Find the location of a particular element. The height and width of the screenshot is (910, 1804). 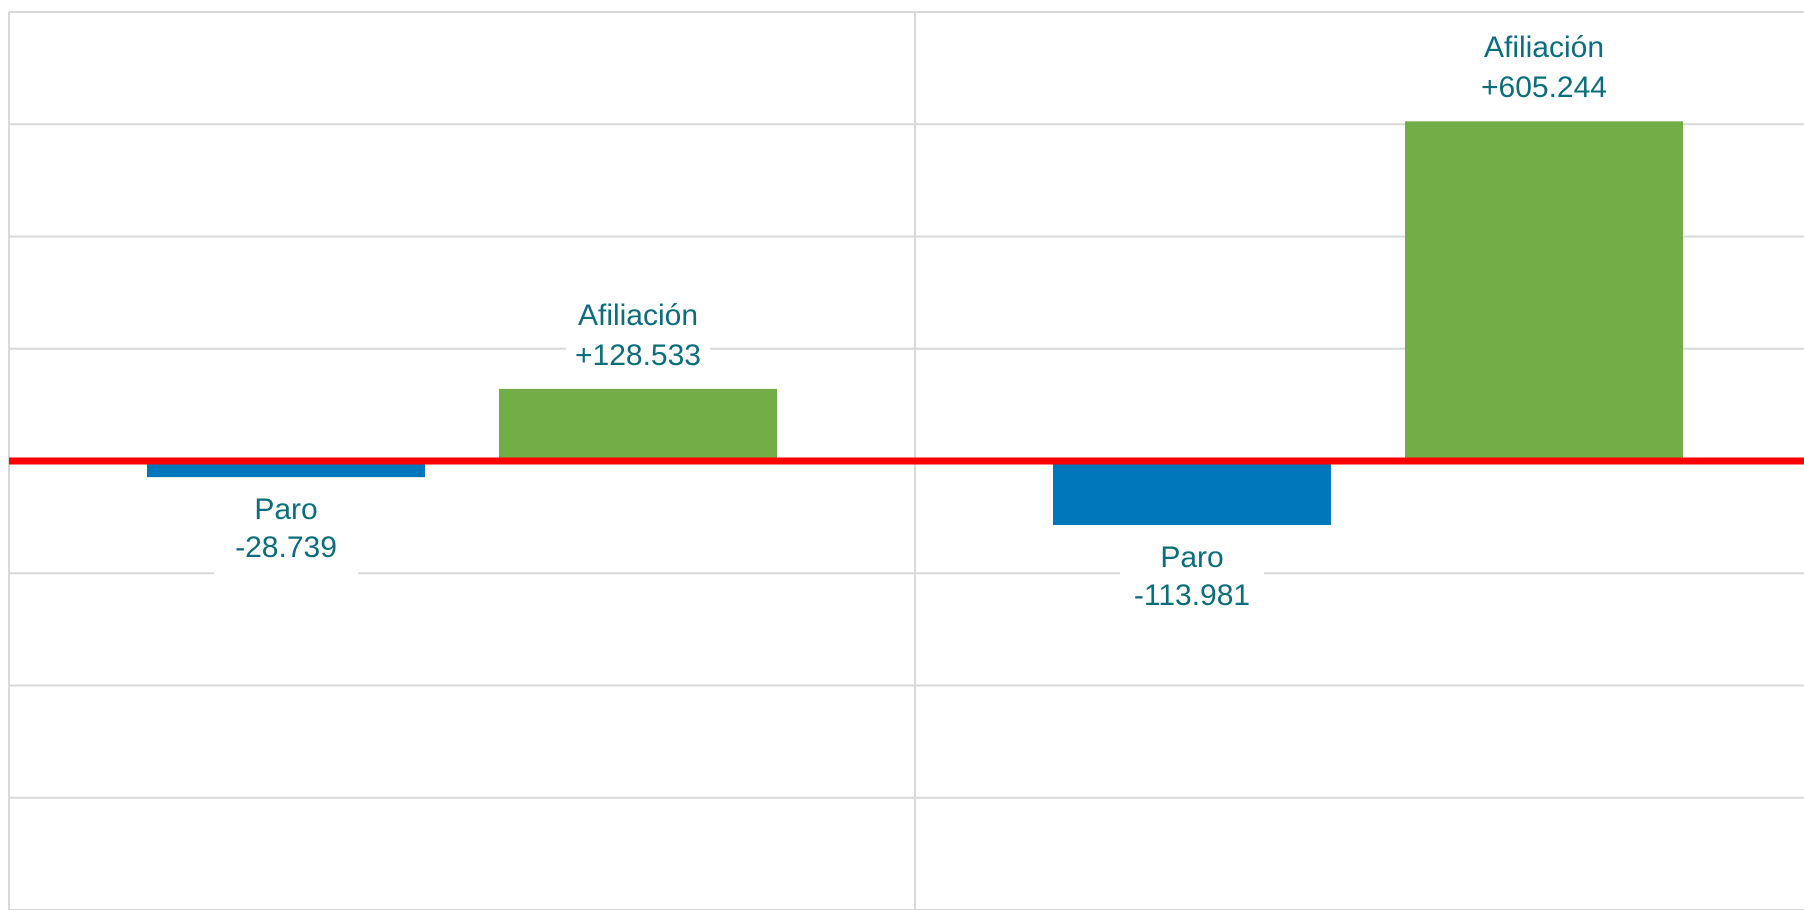

value-label: +605.244 is located at coordinates (1544, 87).